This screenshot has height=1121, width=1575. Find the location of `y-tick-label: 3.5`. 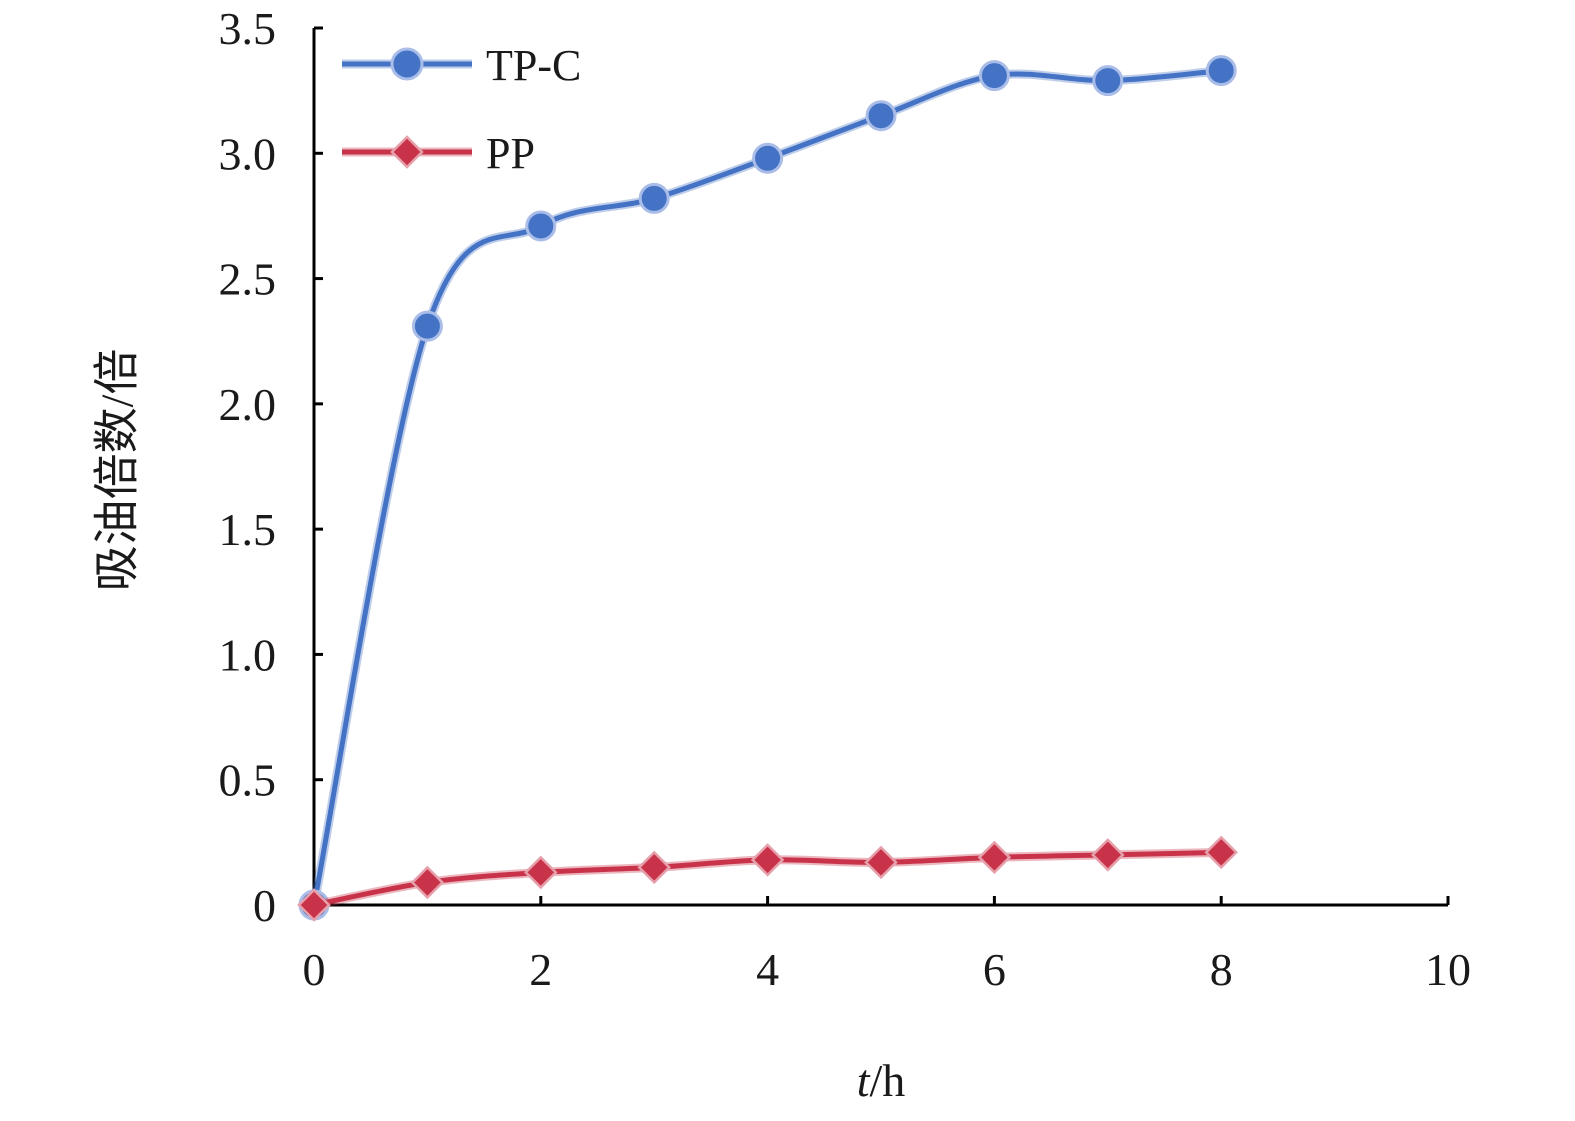

y-tick-label: 3.5 is located at coordinates (248, 28).